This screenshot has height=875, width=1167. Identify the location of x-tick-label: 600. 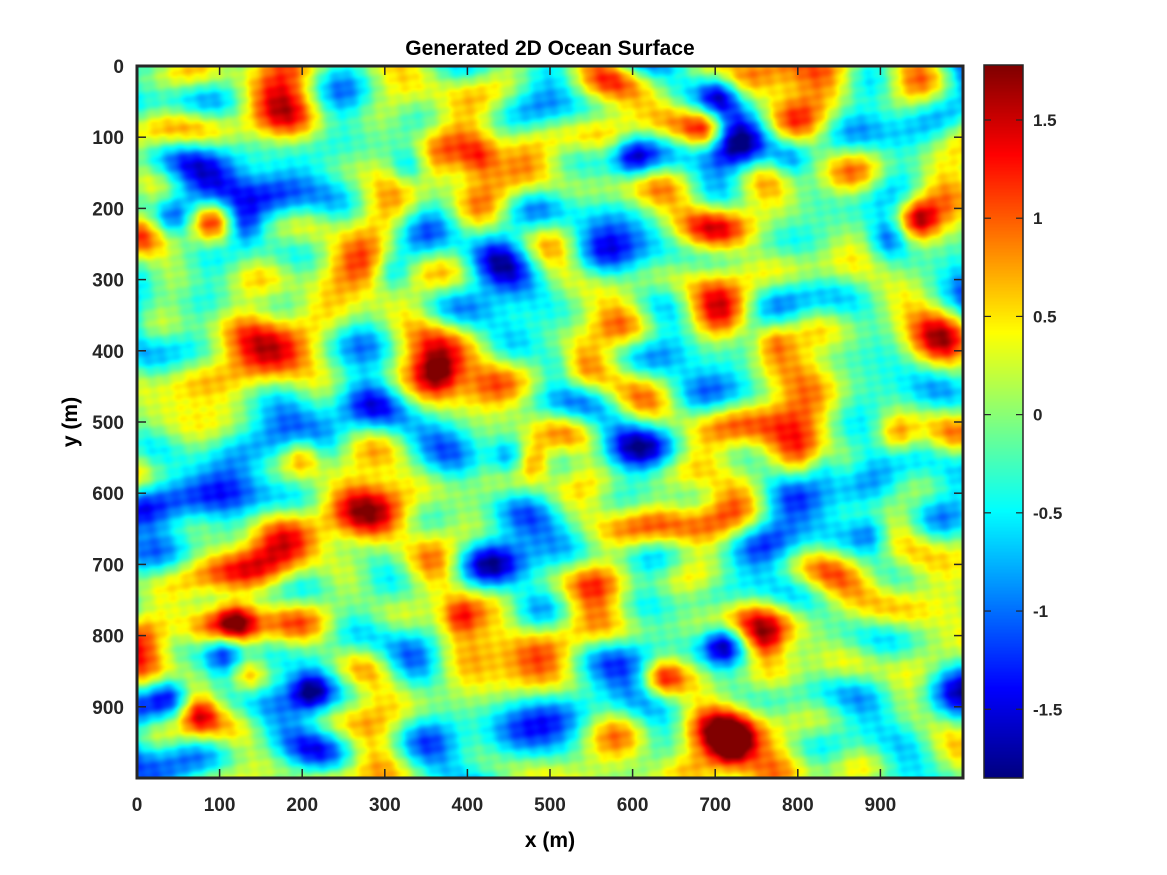
(633, 805).